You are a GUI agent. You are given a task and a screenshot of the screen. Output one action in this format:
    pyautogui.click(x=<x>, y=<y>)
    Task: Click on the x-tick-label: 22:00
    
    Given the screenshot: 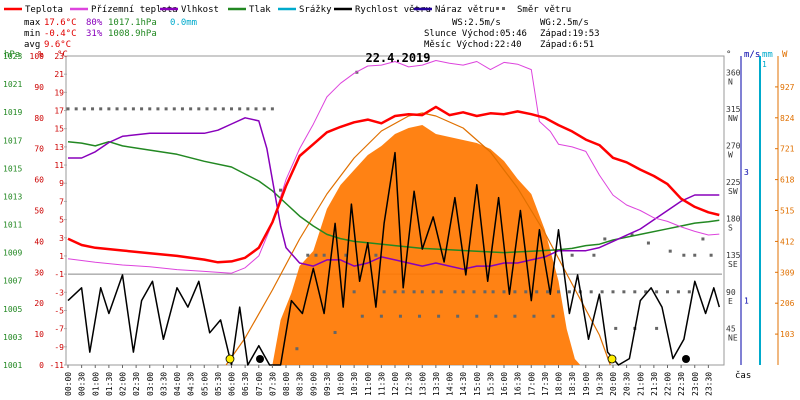 What is the action you would take?
    pyautogui.click(x=668, y=384)
    